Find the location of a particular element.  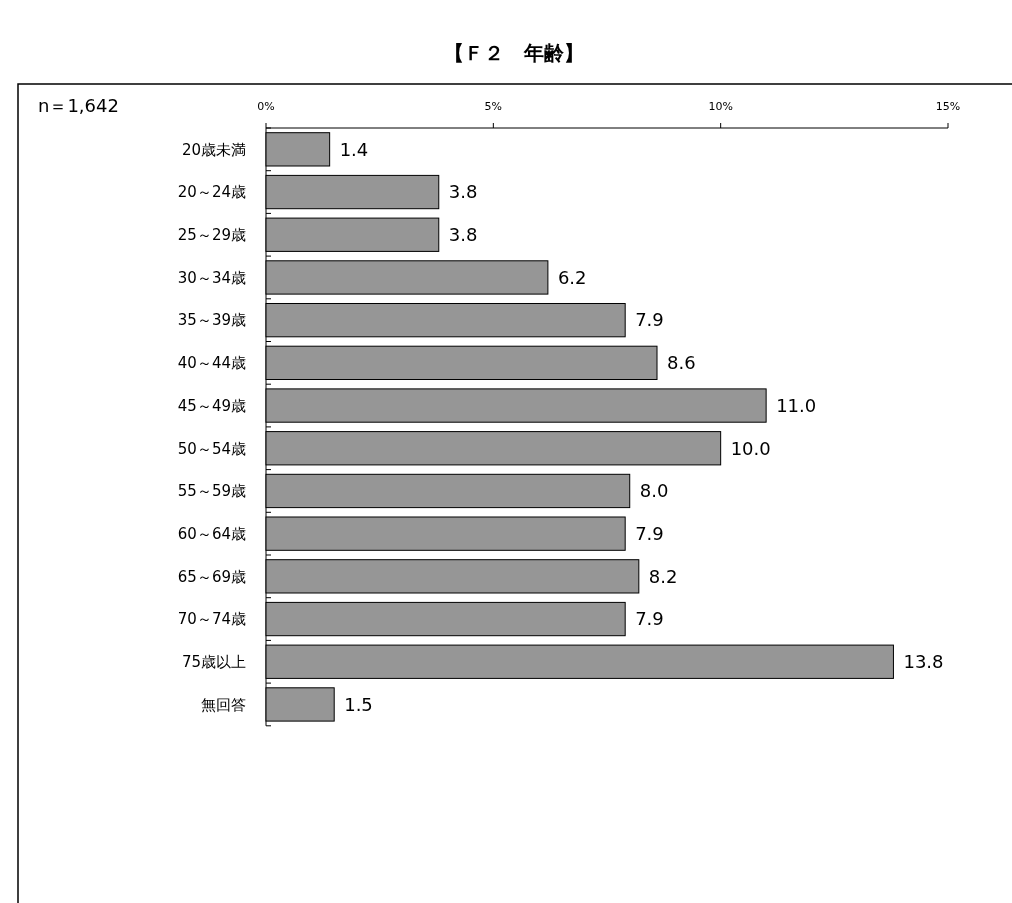

x-tick-label: 15% is located at coordinates (948, 106).